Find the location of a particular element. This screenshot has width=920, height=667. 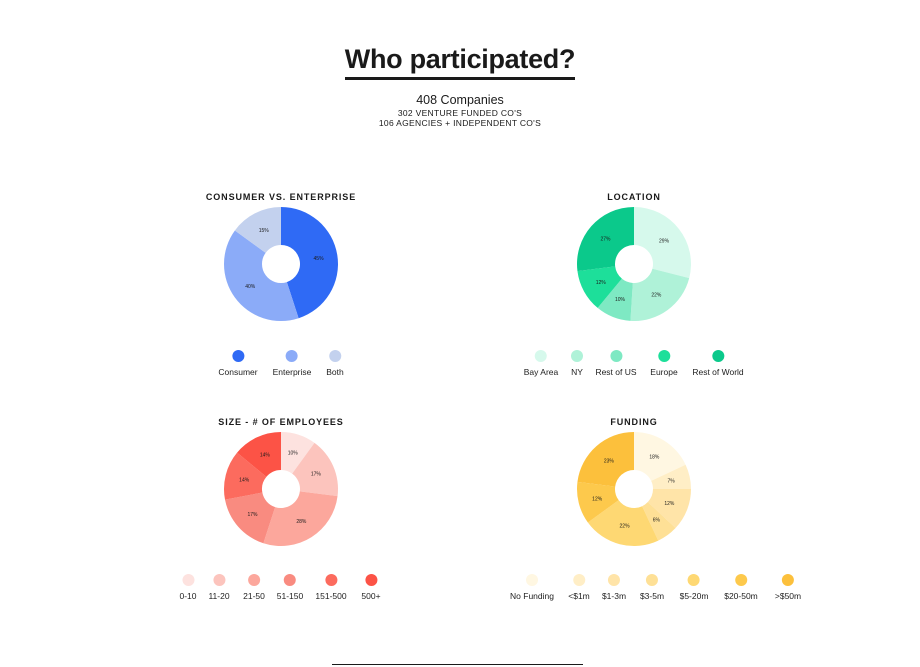

slice-label-ny: 22% is located at coordinates (656, 296).